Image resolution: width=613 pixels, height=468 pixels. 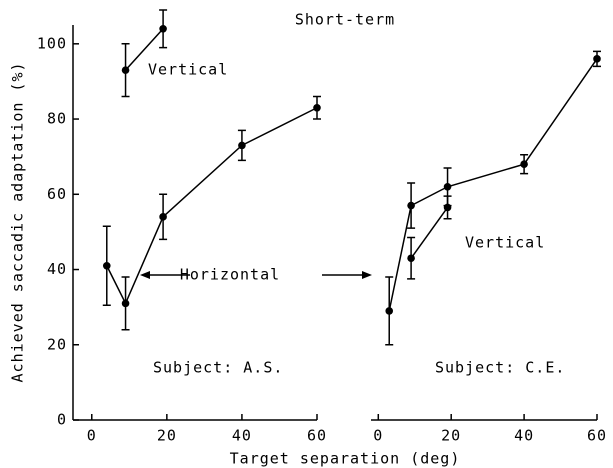 What do you see at coordinates (218, 368) in the screenshot?
I see `annotation: Subject: A.S.` at bounding box center [218, 368].